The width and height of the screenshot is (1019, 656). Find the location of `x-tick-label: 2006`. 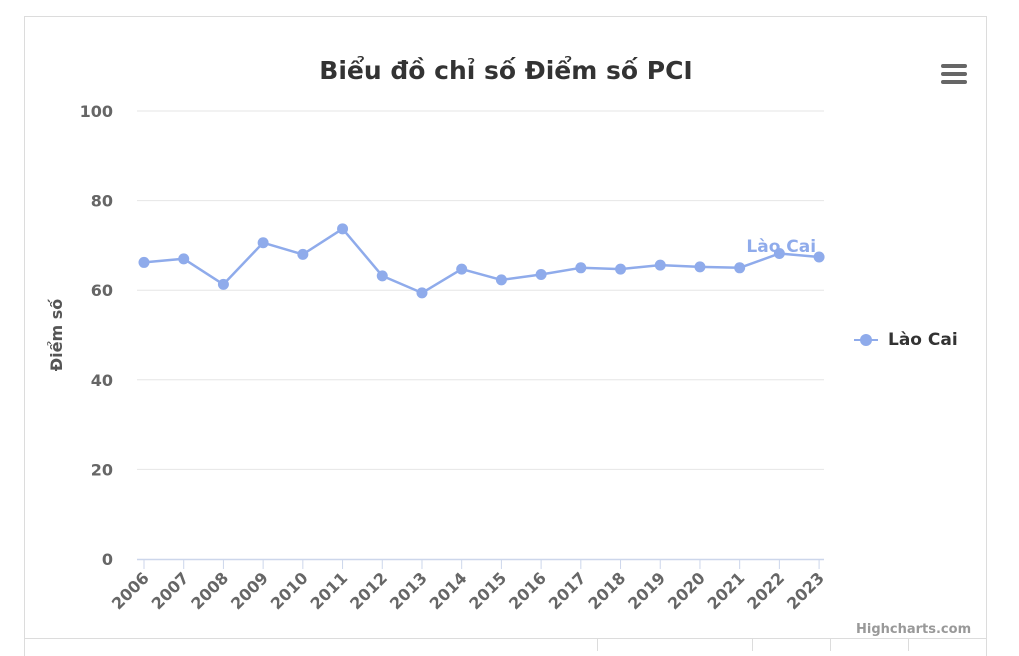

x-tick-label: 2006 is located at coordinates (130, 590).